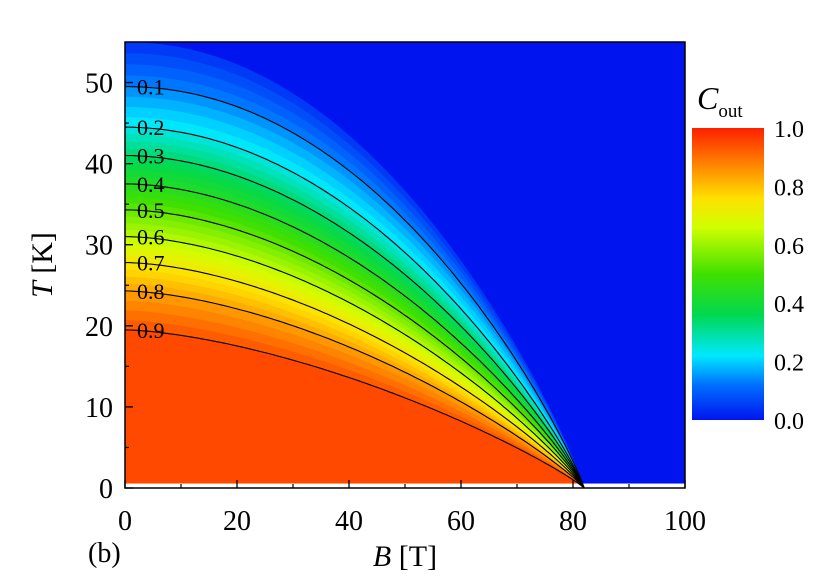  What do you see at coordinates (151, 330) in the screenshot?
I see `contour-label-0.9: 0.9` at bounding box center [151, 330].